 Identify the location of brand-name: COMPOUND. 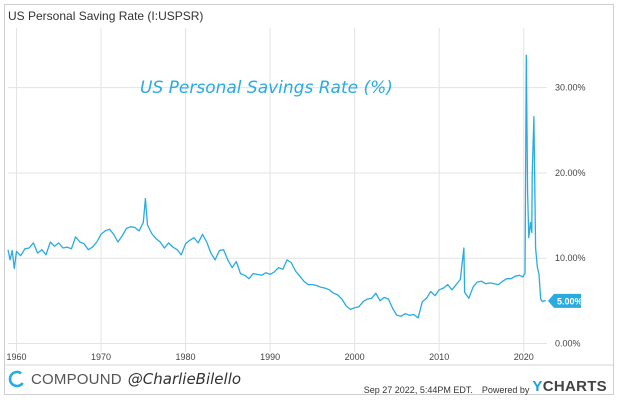
(76, 379).